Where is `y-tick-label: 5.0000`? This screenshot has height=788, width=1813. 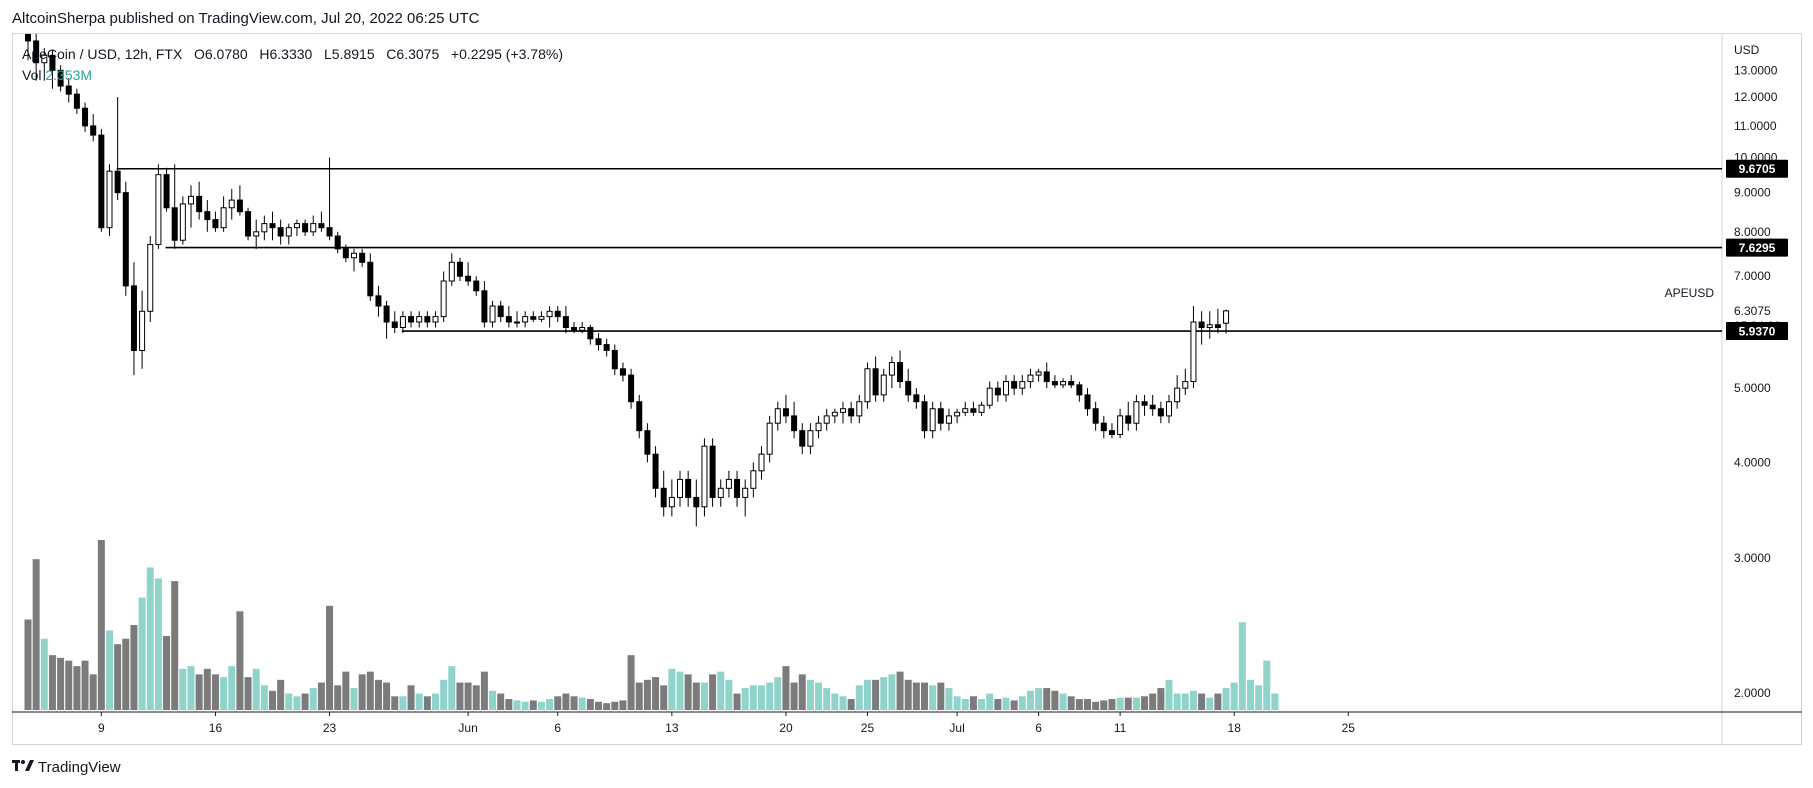
y-tick-label: 5.0000 is located at coordinates (1752, 388).